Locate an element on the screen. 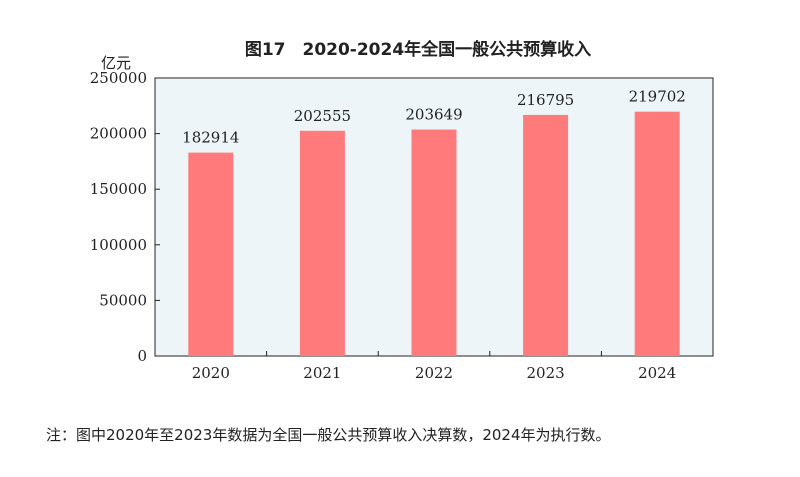 The height and width of the screenshot is (477, 800). y-tick-label: 150000 is located at coordinates (118, 189).